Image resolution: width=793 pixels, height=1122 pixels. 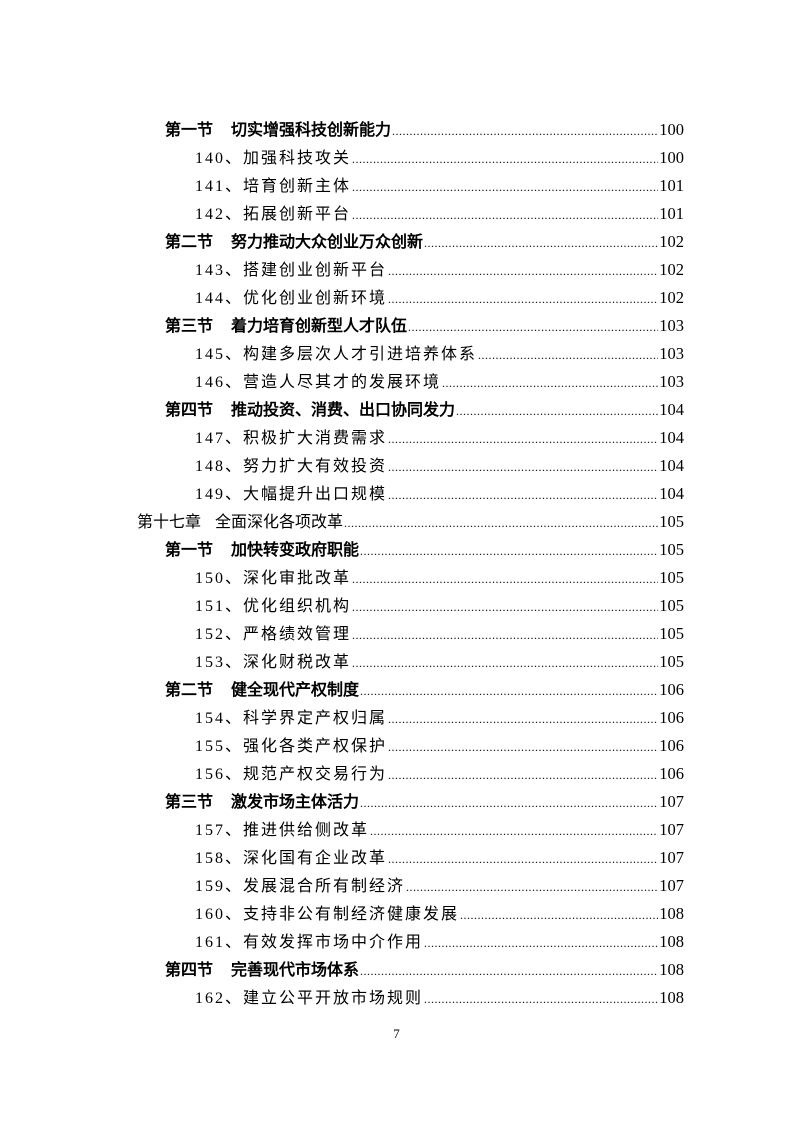 I want to click on toc-item-entry: 145、构建多层次人才引进培养体系 103, so click(x=342, y=354).